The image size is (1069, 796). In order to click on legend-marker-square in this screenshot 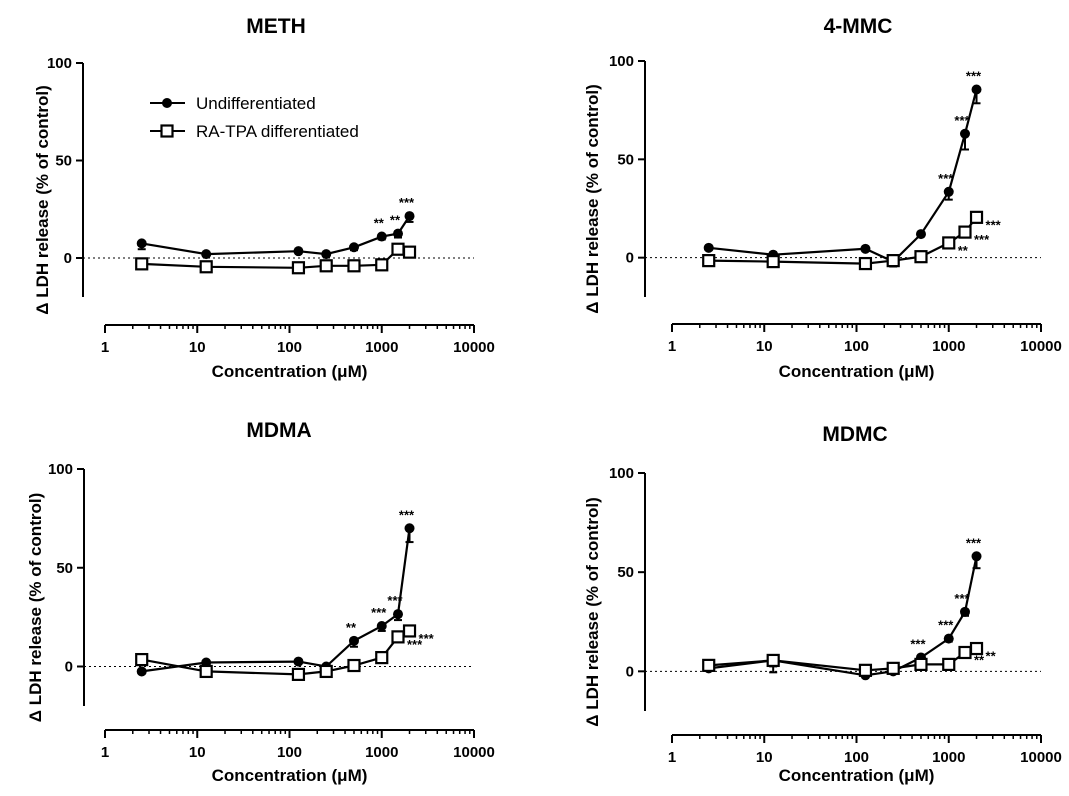, I will do `click(167, 131)`.